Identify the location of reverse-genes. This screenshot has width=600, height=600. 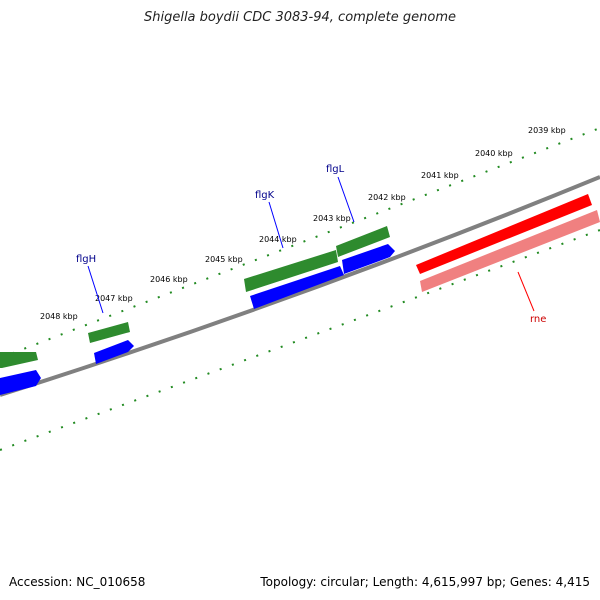
(508, 243).